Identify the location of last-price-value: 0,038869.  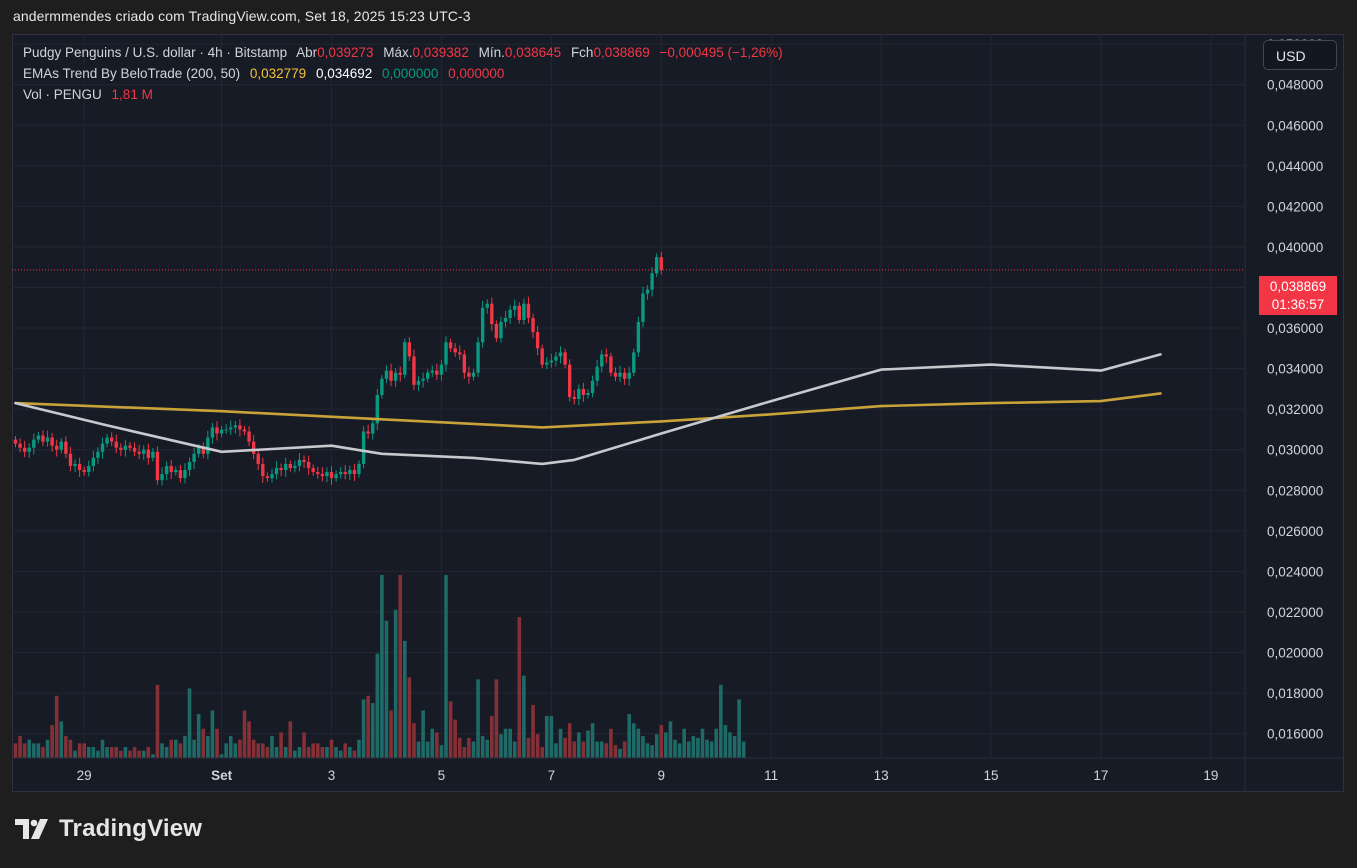
(1298, 286).